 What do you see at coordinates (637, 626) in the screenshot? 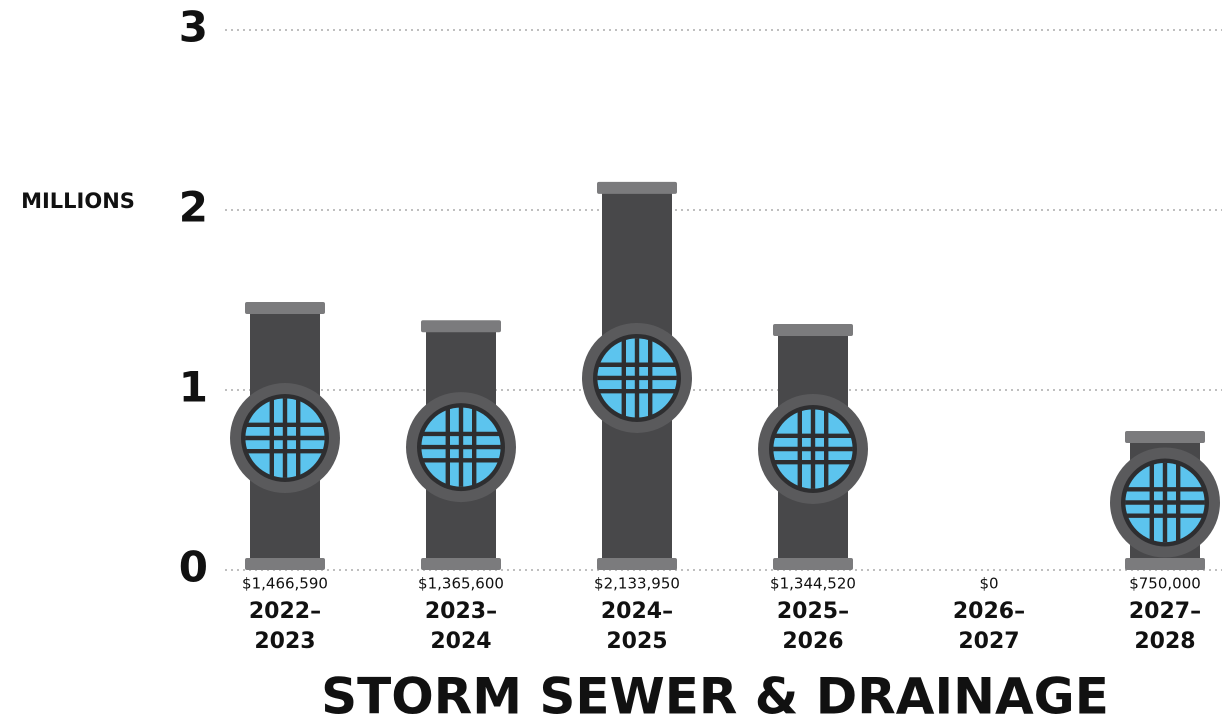
I see `x-tick-label: 2024–2025` at bounding box center [637, 626].